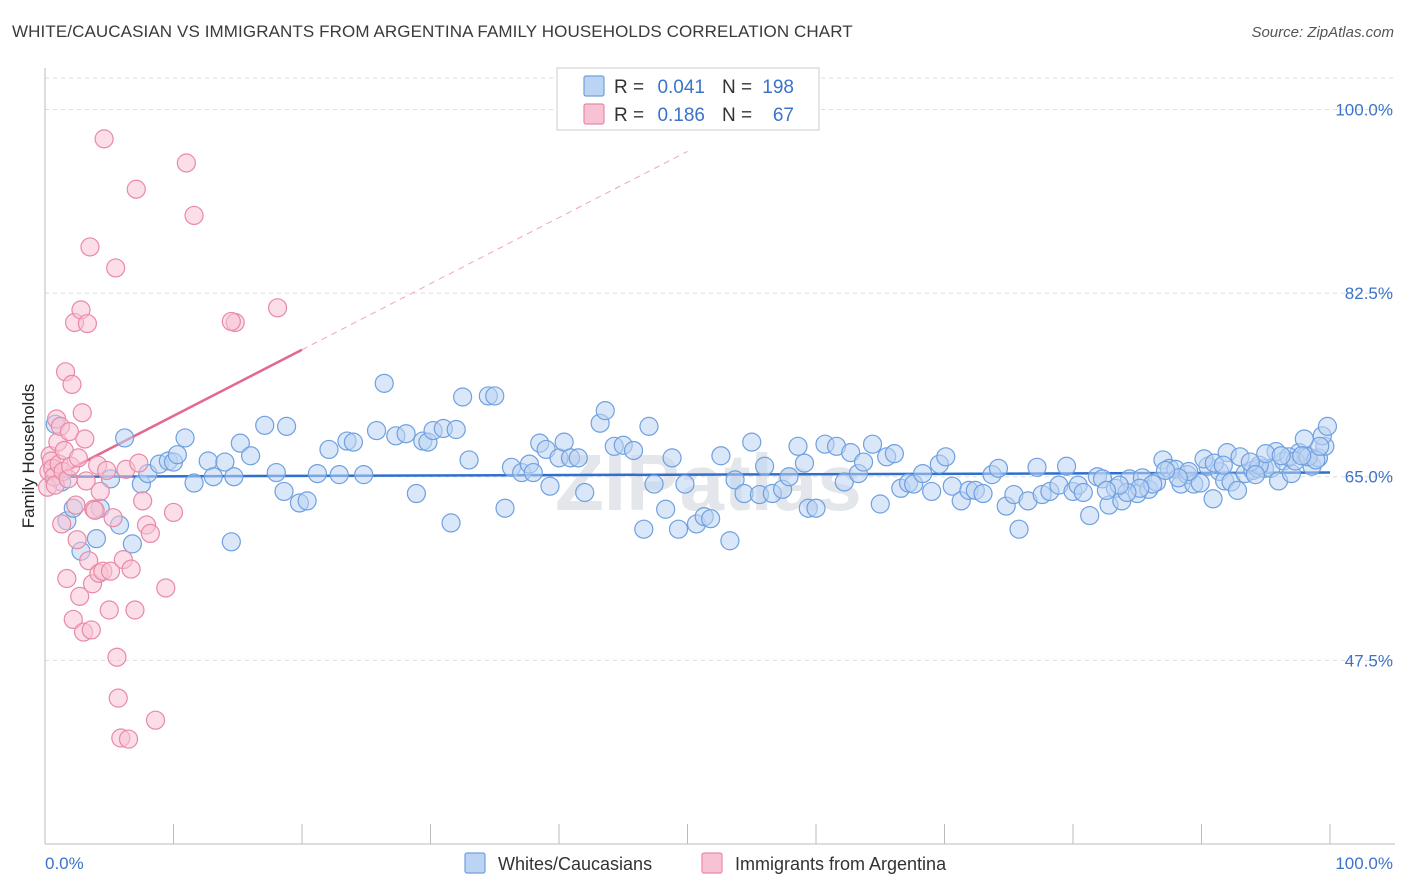  What do you see at coordinates (28, 456) in the screenshot?
I see `y-axis-label: Family Households` at bounding box center [28, 456].